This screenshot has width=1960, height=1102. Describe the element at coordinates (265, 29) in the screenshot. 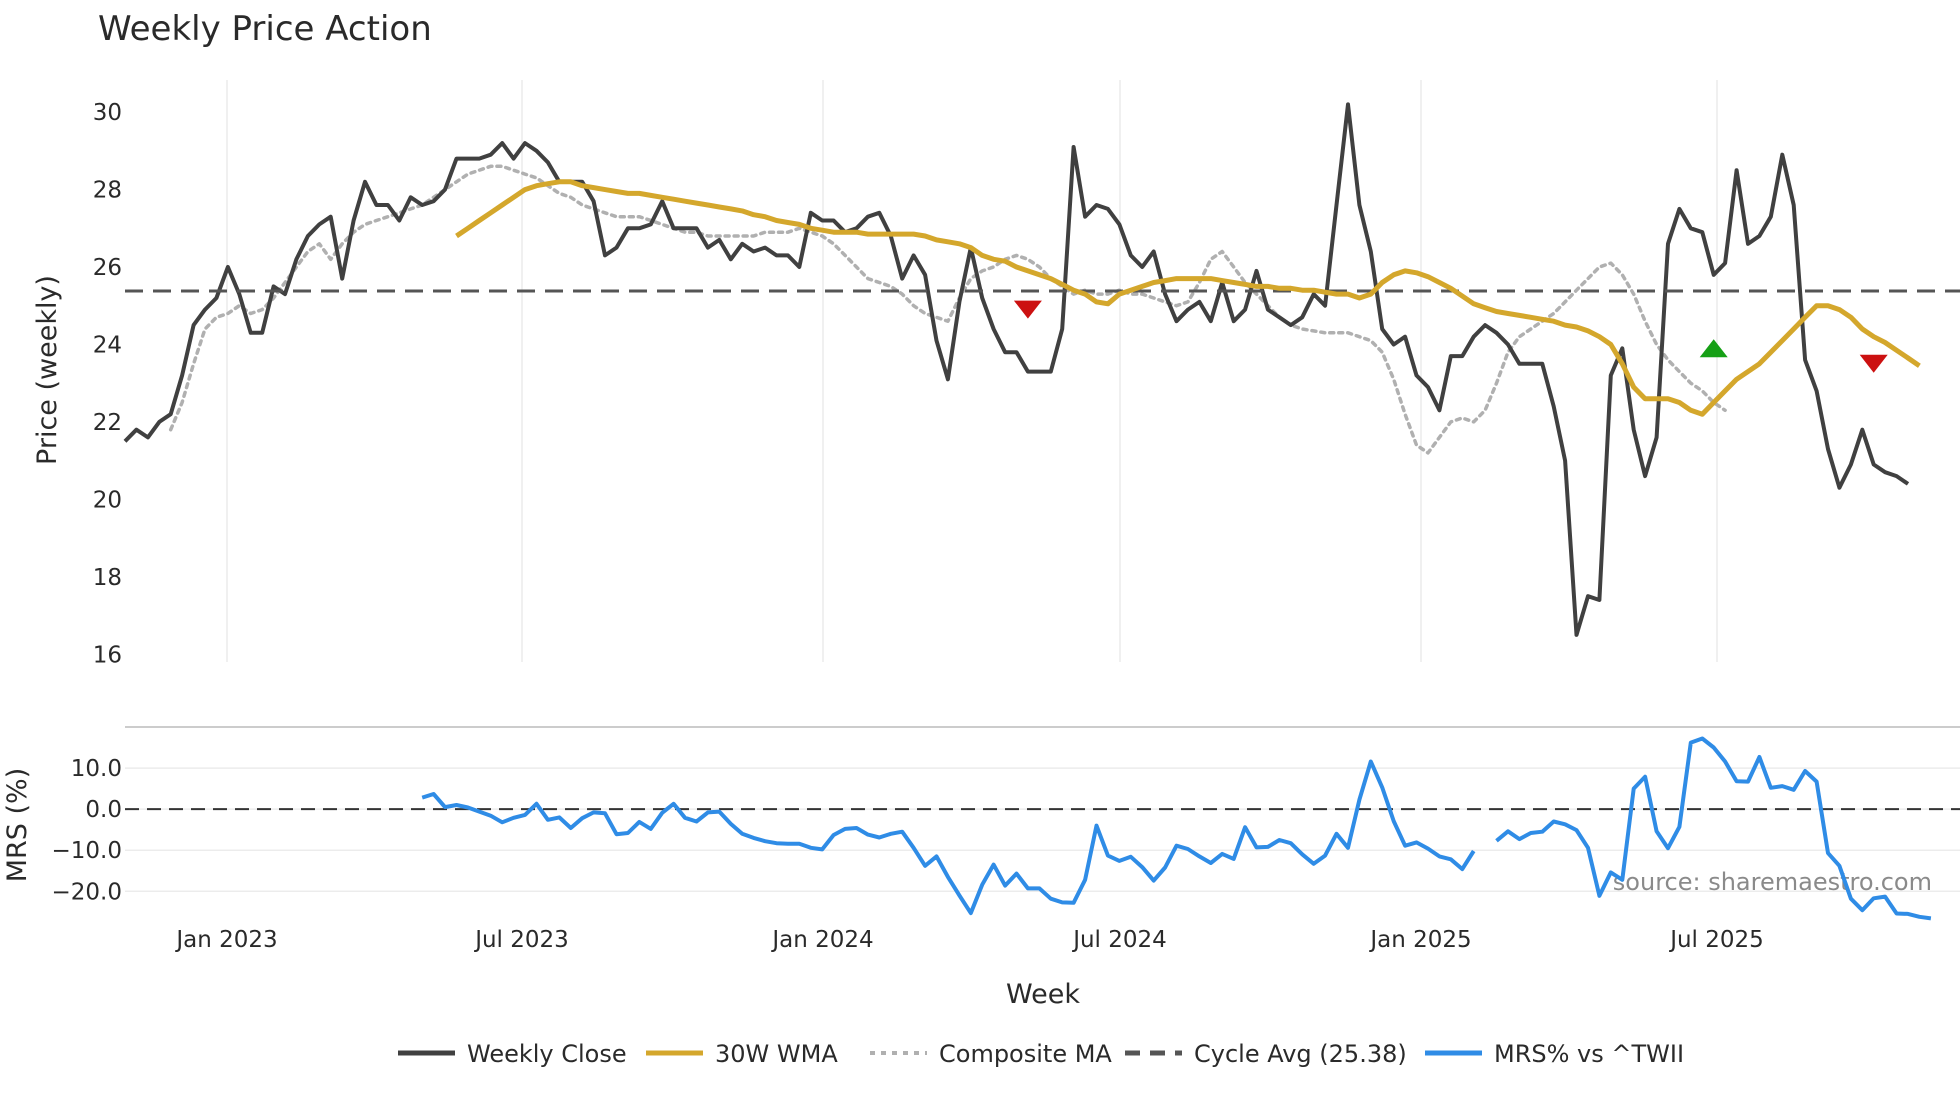

I see `chart-title: Weekly Price Action` at that location.